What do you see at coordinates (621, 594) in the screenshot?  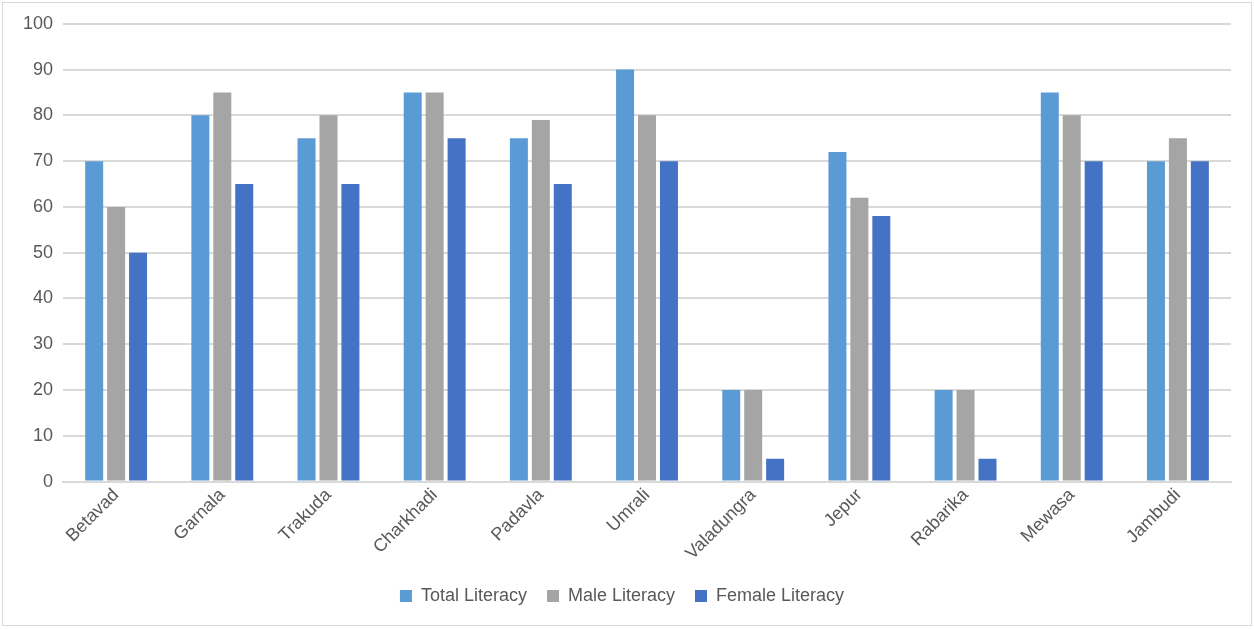 I see `legend-label: Male Literacy` at bounding box center [621, 594].